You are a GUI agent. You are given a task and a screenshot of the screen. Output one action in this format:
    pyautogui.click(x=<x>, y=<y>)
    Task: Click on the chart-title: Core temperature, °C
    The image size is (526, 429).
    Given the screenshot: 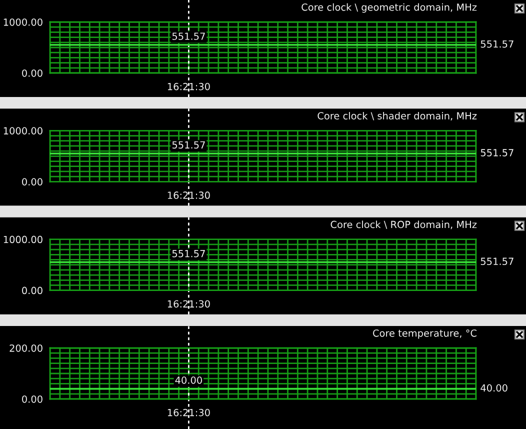 What is the action you would take?
    pyautogui.click(x=424, y=334)
    